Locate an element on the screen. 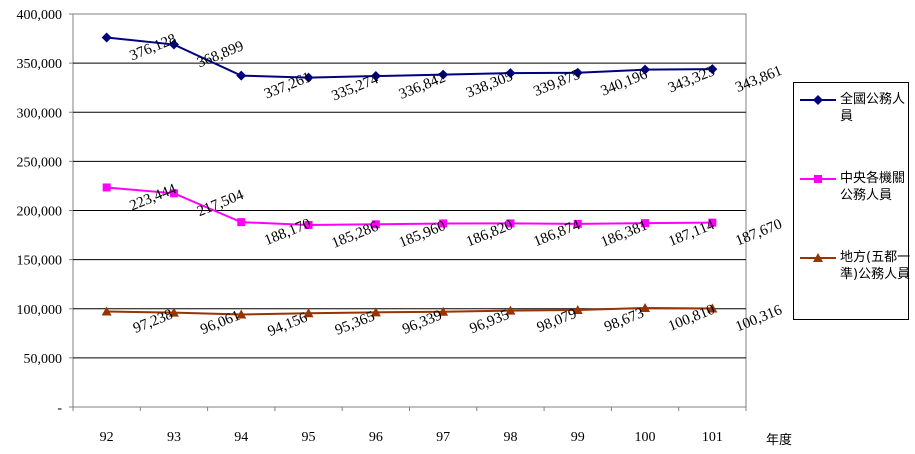 This screenshot has height=454, width=915. y-tick-label: 100,000 is located at coordinates (40, 310).